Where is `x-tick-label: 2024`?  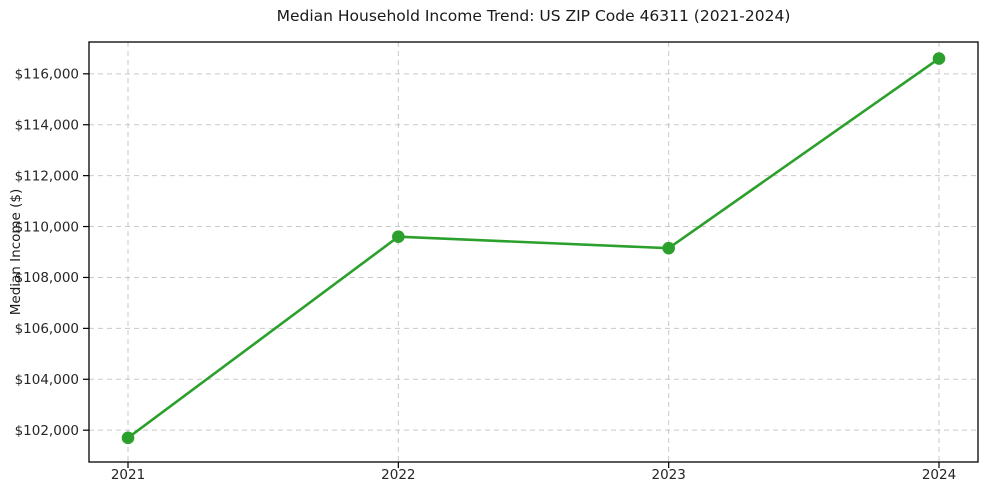 x-tick-label: 2024 is located at coordinates (939, 475).